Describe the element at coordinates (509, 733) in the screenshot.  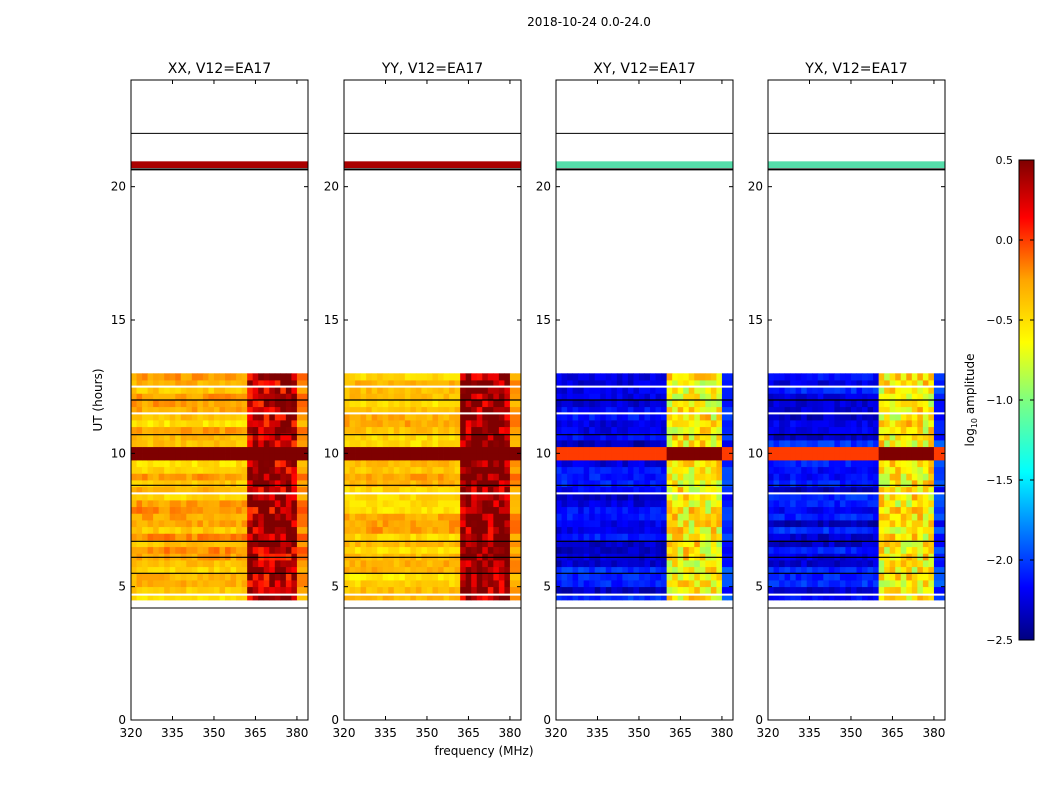
I see `x-tick-label: 380` at that location.